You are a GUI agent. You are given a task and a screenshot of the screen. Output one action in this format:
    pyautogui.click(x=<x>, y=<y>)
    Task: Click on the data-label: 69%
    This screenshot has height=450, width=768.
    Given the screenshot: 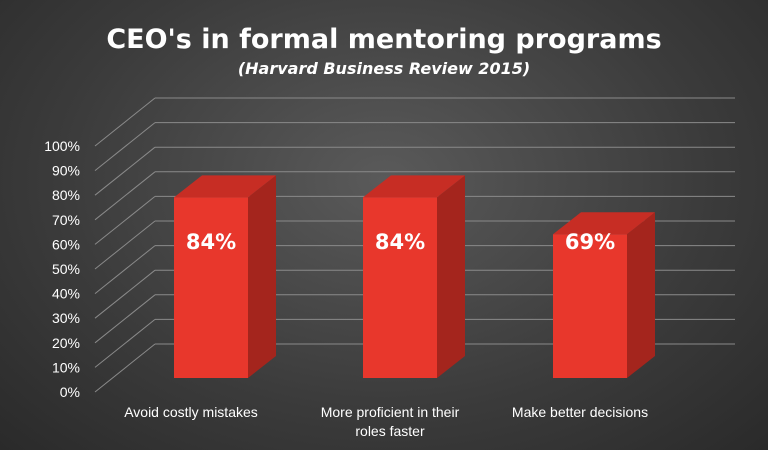 What is the action you would take?
    pyautogui.click(x=590, y=242)
    